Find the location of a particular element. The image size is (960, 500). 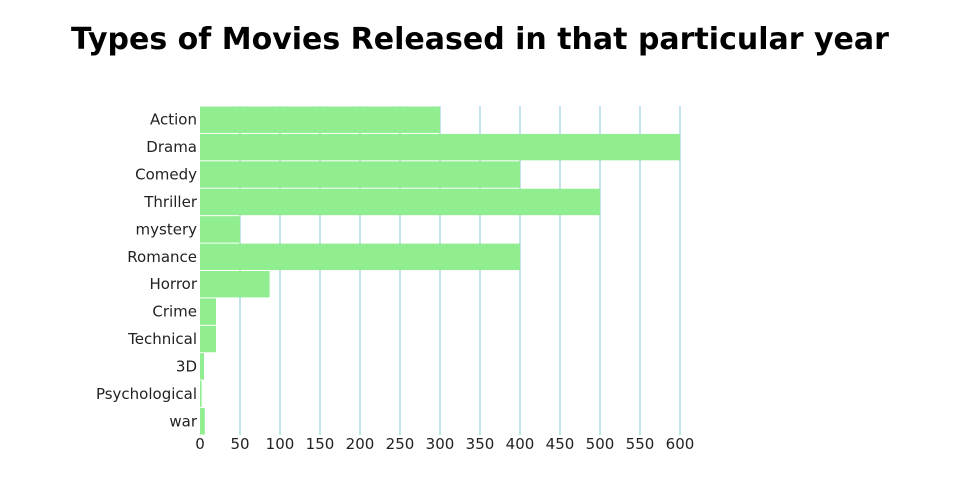

bar-mystery is located at coordinates (220, 229).